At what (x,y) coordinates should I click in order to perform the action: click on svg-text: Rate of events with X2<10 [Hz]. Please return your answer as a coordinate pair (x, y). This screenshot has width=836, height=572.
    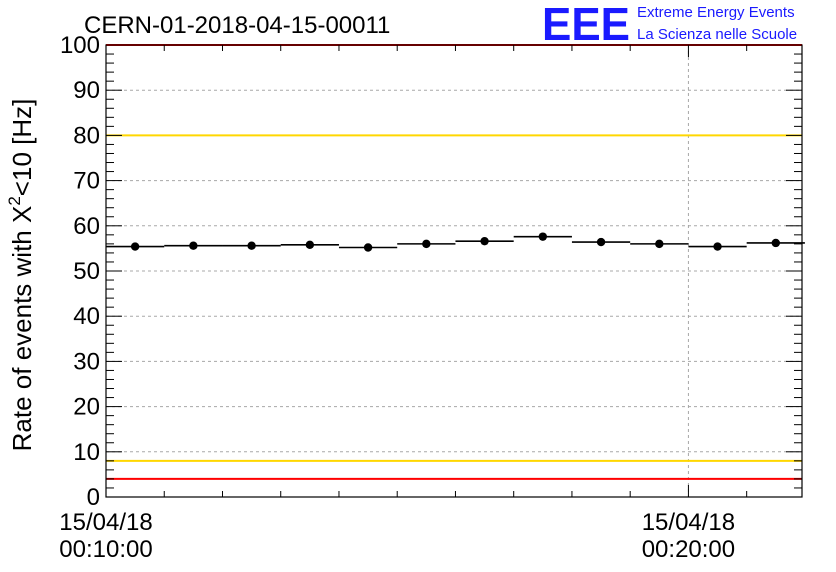
    Looking at the image, I should click on (21, 275).